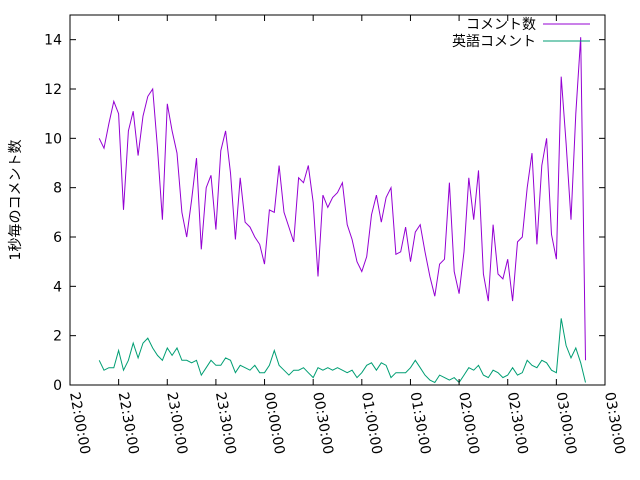 Image resolution: width=640 pixels, height=480 pixels. I want to click on y-tick-label: 12, so click(53, 90).